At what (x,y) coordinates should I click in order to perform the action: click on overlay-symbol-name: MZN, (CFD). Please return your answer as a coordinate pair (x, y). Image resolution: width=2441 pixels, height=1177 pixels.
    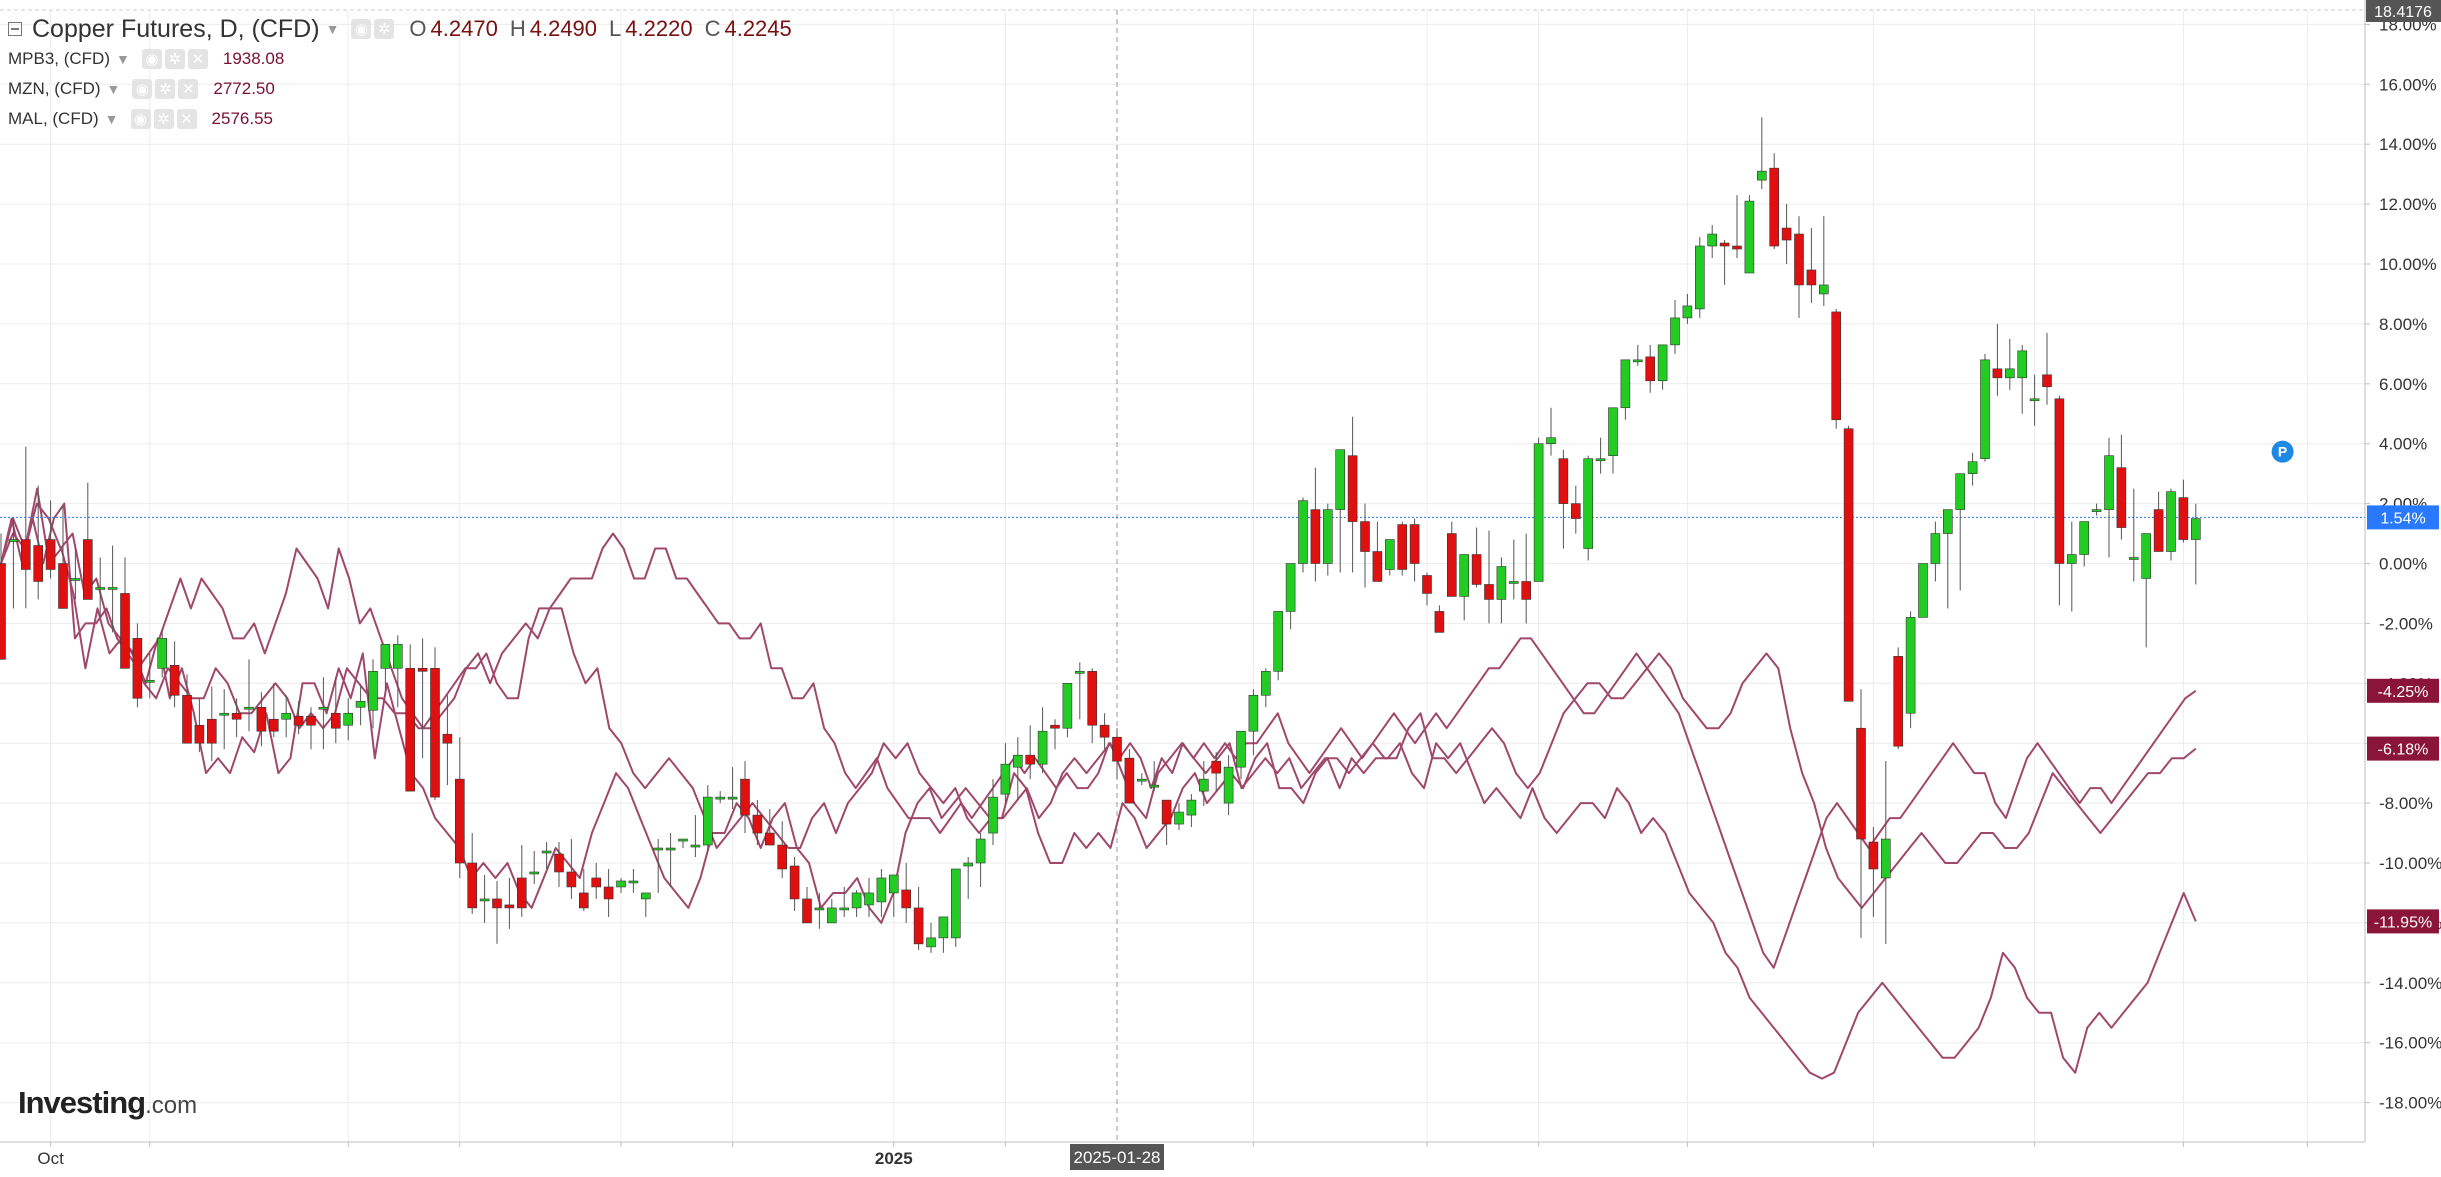
    Looking at the image, I should click on (54, 88).